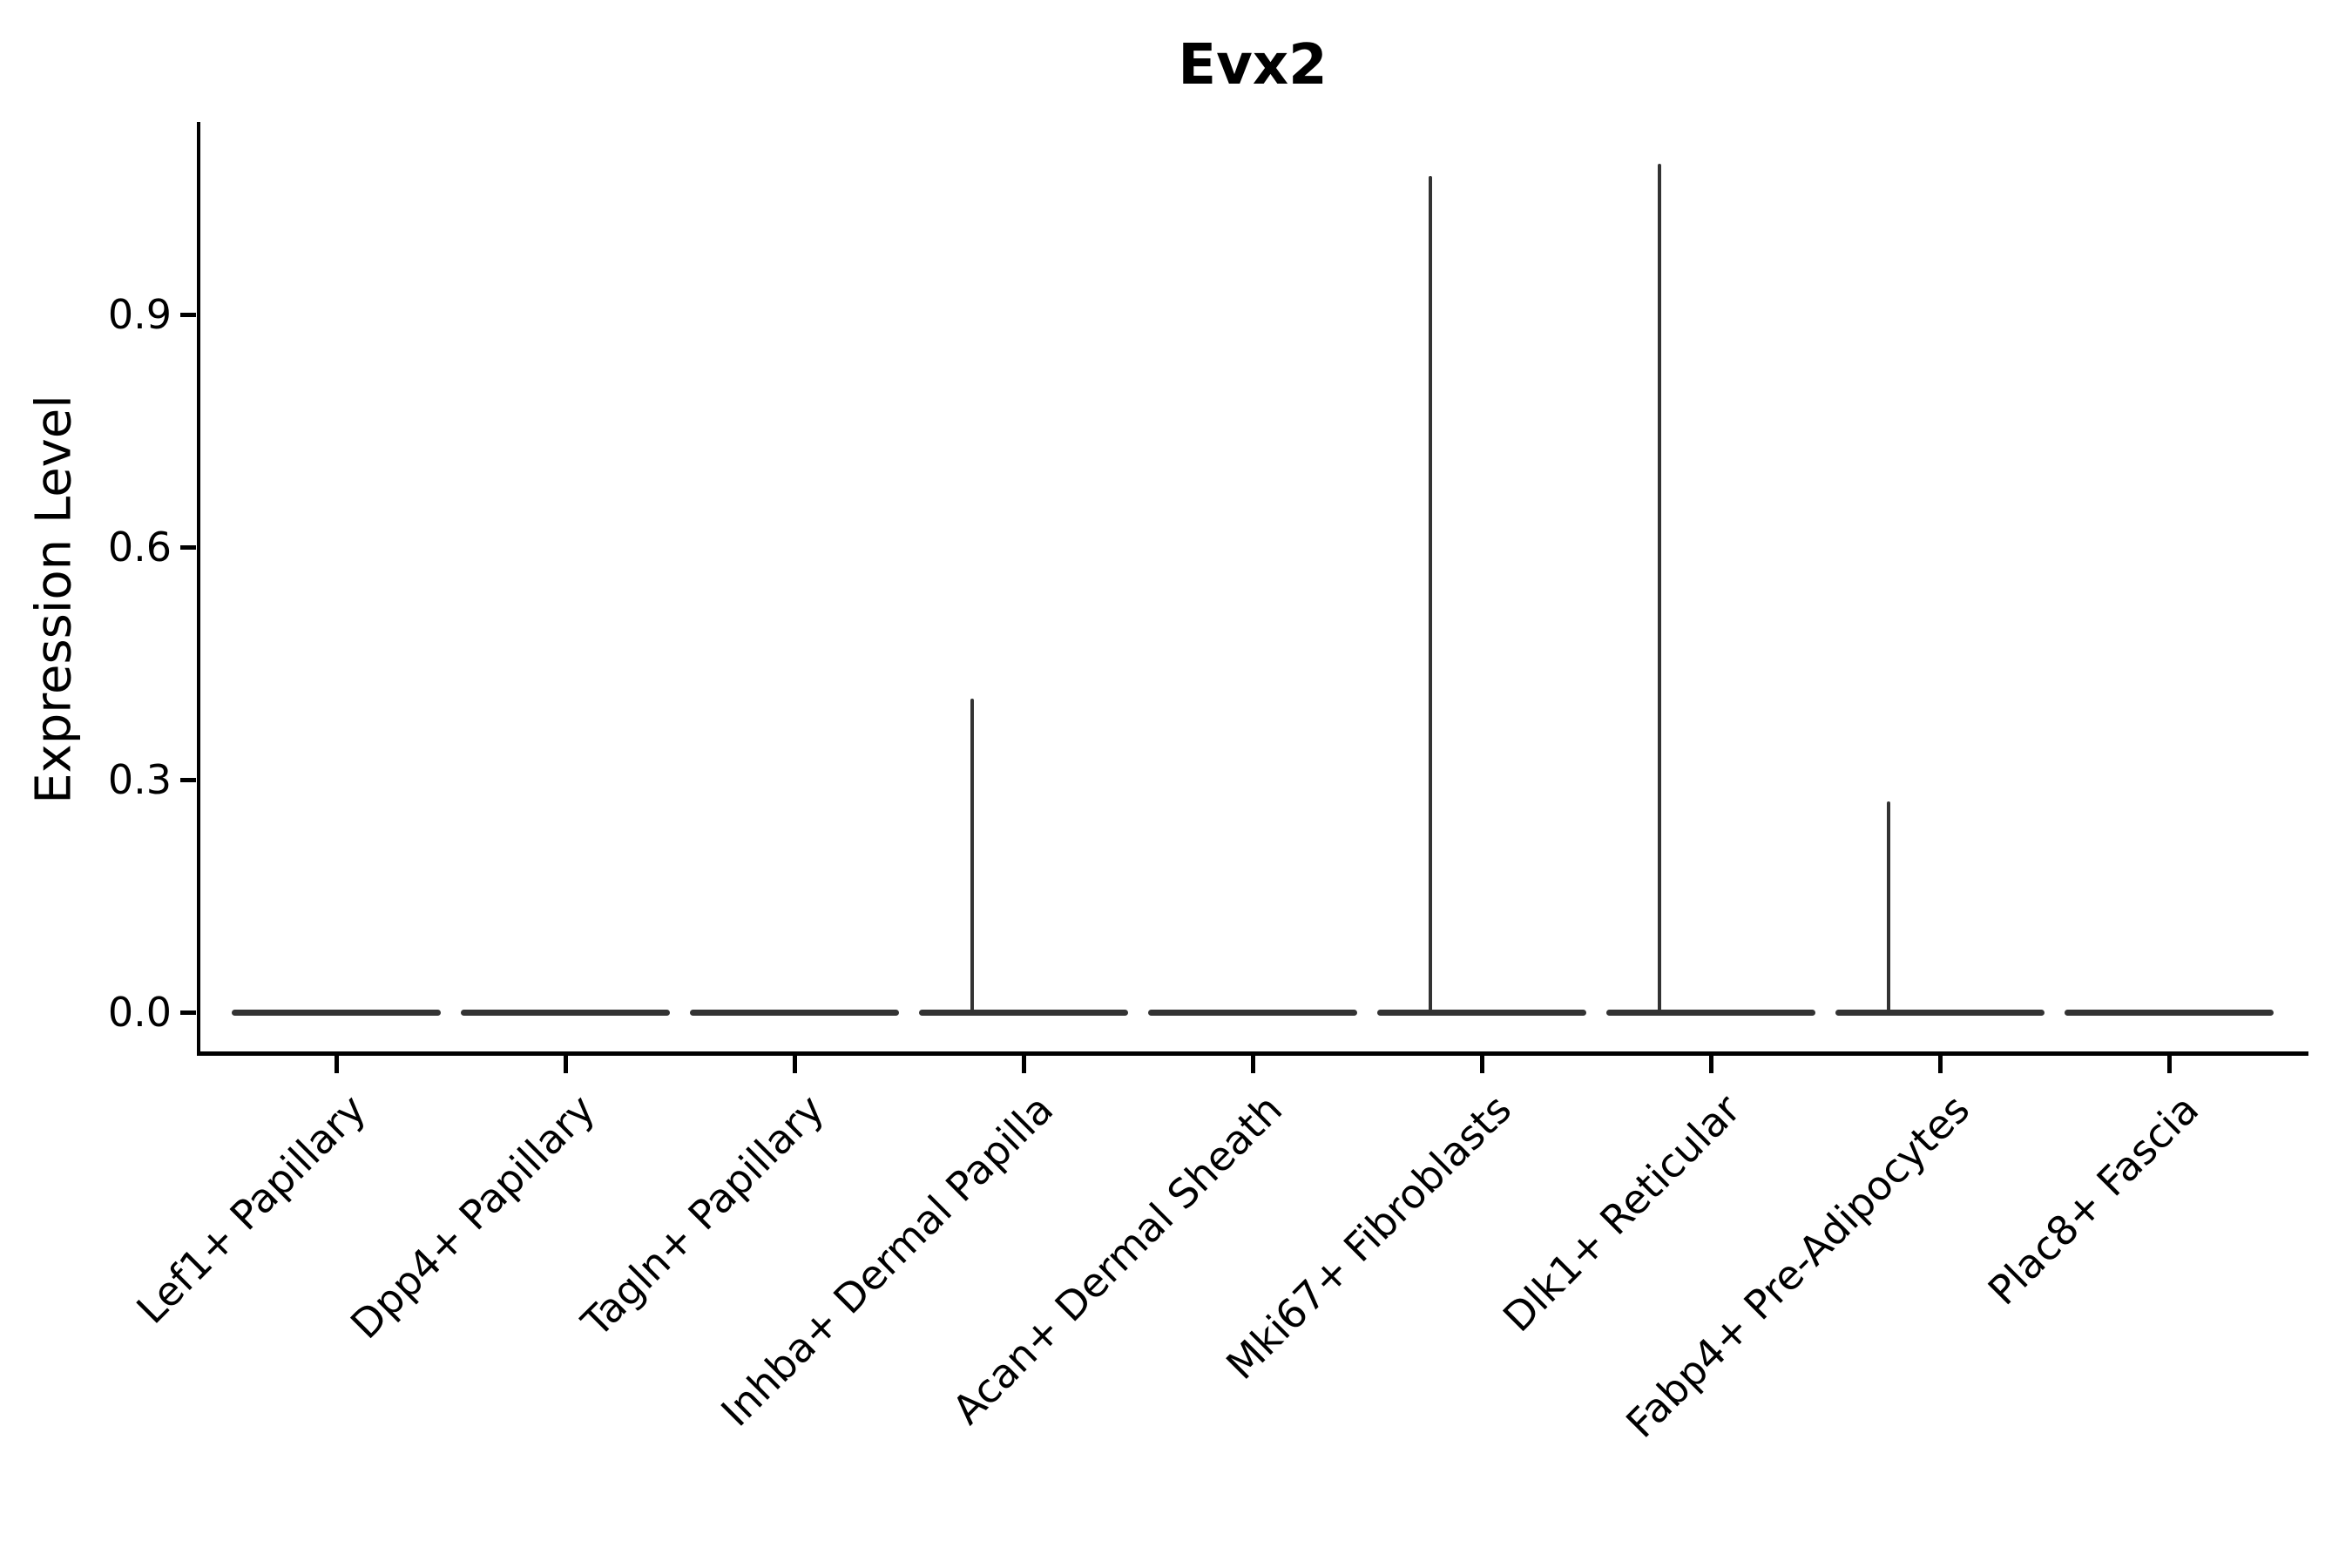 The height and width of the screenshot is (1568, 2352). I want to click on x-tick-label: Lef1+ Papillary, so click(251, 1209).